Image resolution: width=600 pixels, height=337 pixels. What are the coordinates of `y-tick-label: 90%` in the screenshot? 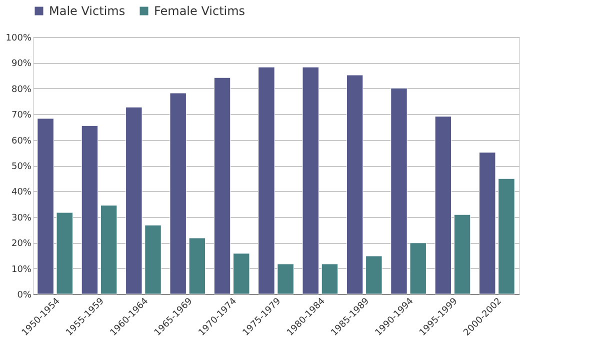 It's located at (21, 64).